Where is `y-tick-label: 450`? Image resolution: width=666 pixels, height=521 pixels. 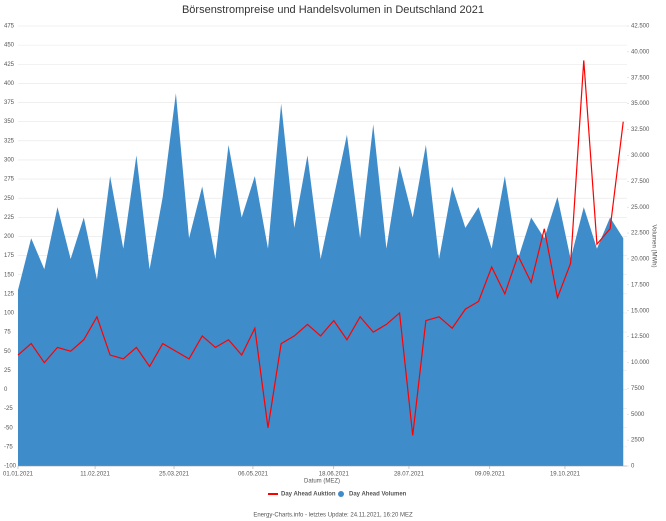 y-tick-label: 450 is located at coordinates (9, 46).